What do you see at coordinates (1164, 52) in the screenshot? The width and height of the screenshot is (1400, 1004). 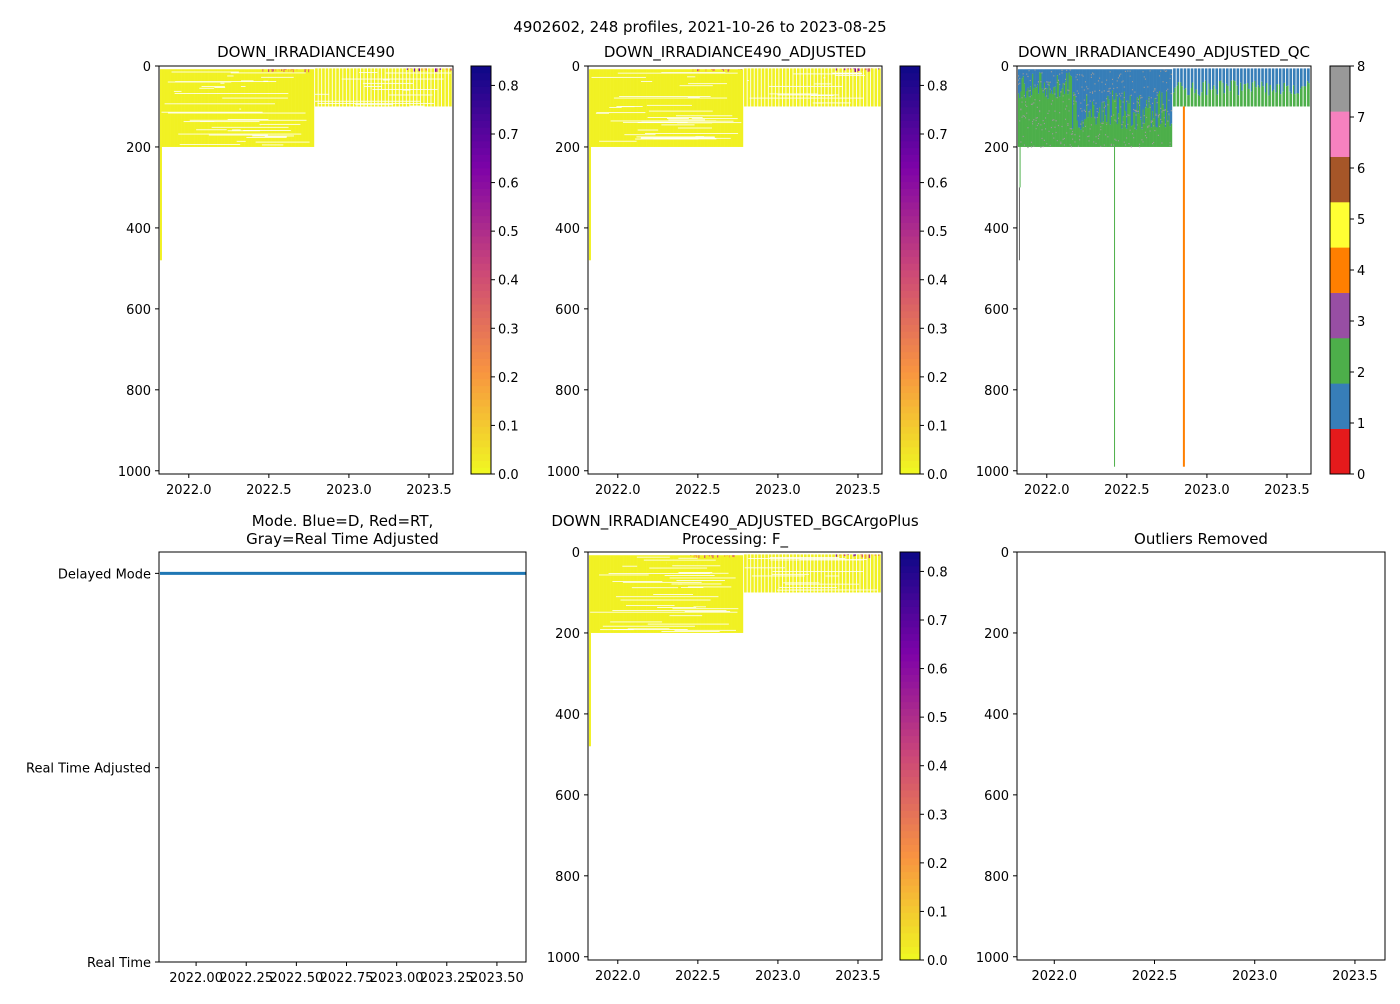 I see `panel-title: DOWN_IRRADIANCE490_ADJUSTED_QC` at bounding box center [1164, 52].